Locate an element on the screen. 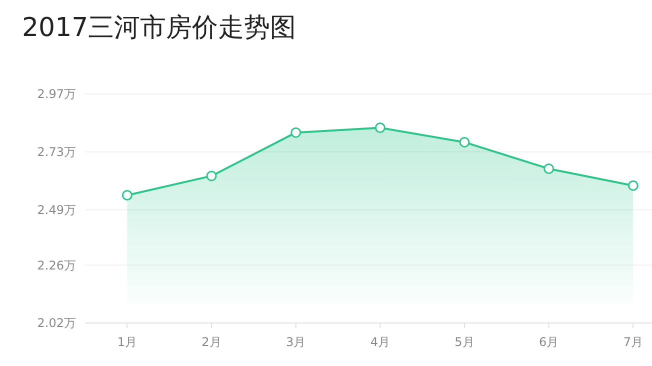 Image resolution: width=652 pixels, height=366 pixels. x-tick-label: 7月 is located at coordinates (633, 342).